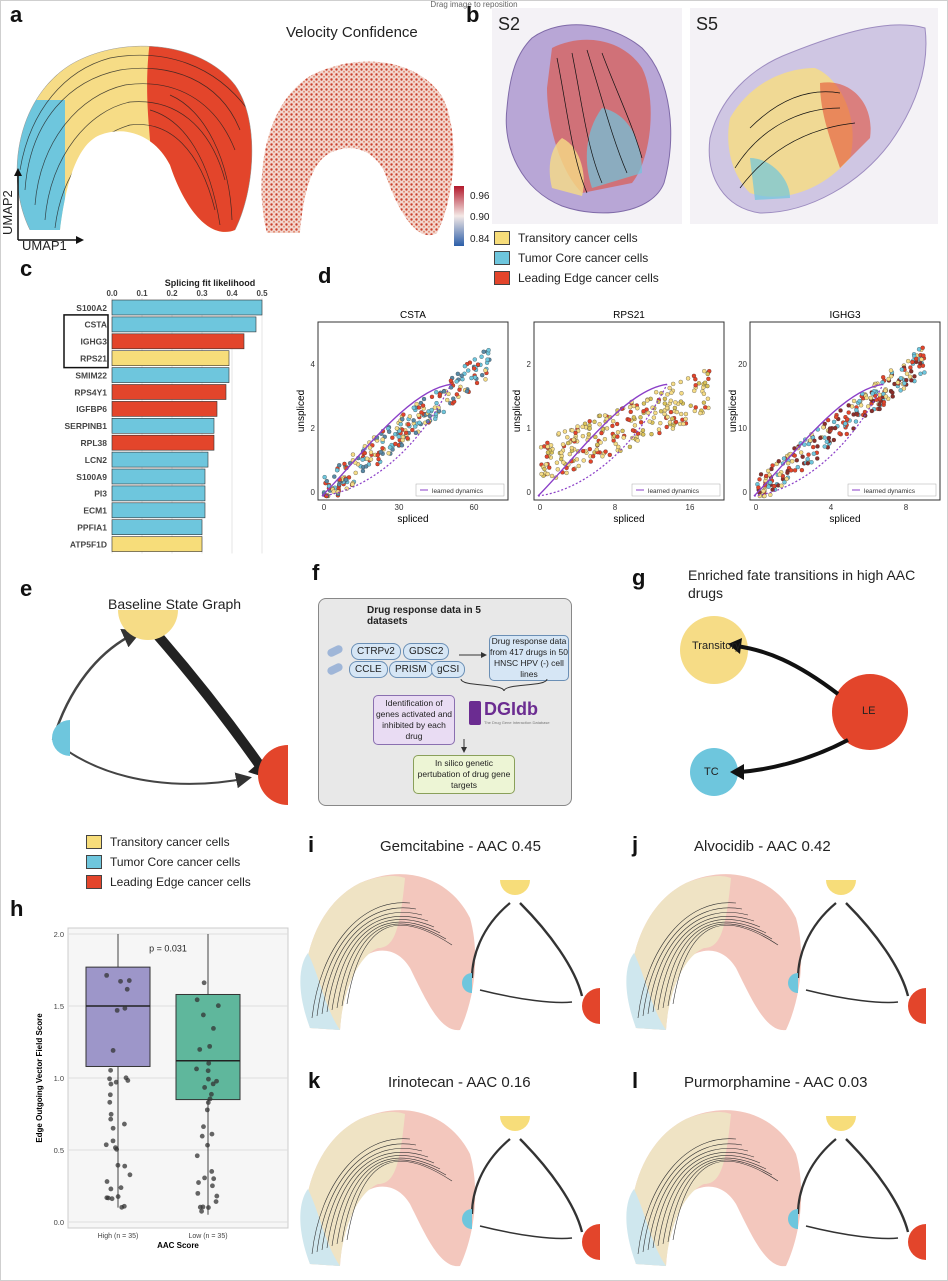  What do you see at coordinates (158, 493) in the screenshot?
I see `bar-pi3` at bounding box center [158, 493].